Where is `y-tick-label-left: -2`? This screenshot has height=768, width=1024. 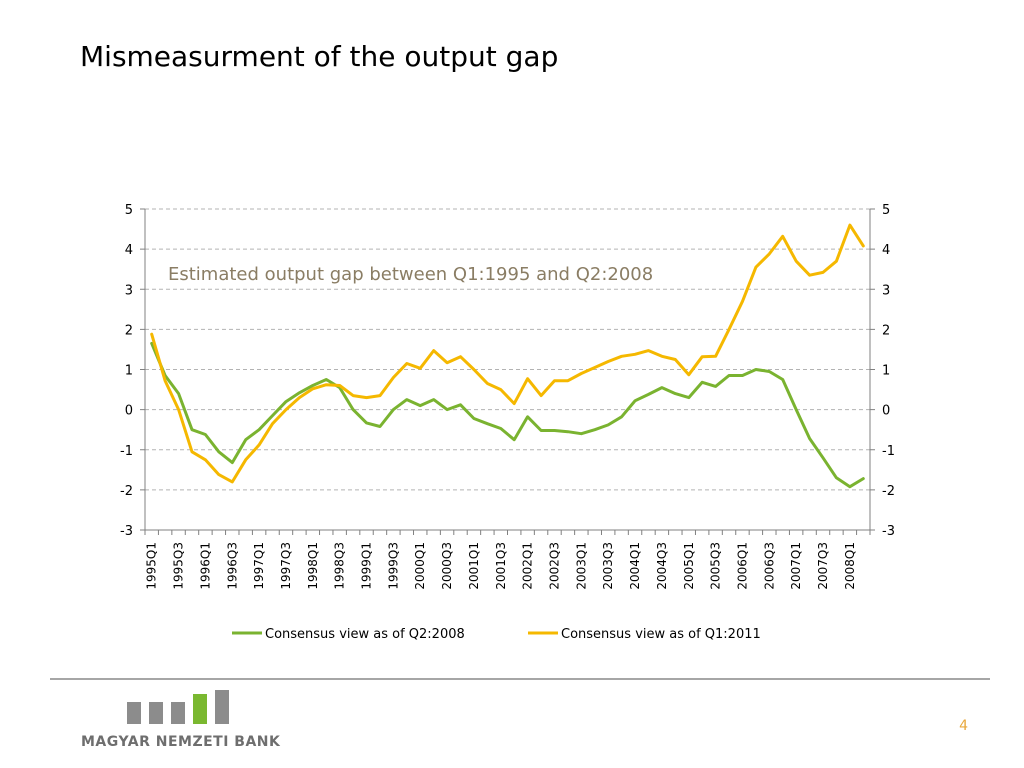
y-tick-label-left: -2 is located at coordinates (126, 491).